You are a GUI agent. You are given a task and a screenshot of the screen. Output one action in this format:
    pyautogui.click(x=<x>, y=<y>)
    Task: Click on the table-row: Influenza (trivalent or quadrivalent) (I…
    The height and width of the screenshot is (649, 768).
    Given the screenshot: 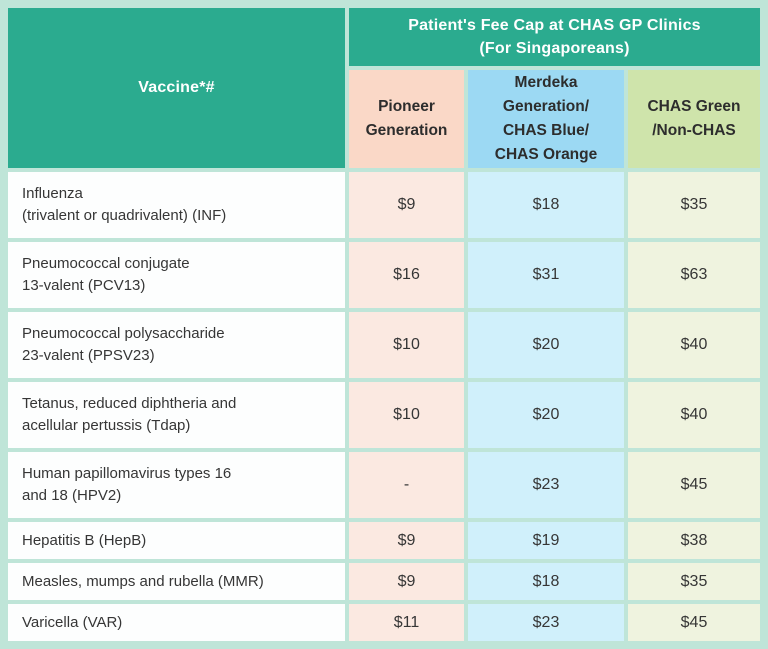 What is the action you would take?
    pyautogui.click(x=384, y=205)
    